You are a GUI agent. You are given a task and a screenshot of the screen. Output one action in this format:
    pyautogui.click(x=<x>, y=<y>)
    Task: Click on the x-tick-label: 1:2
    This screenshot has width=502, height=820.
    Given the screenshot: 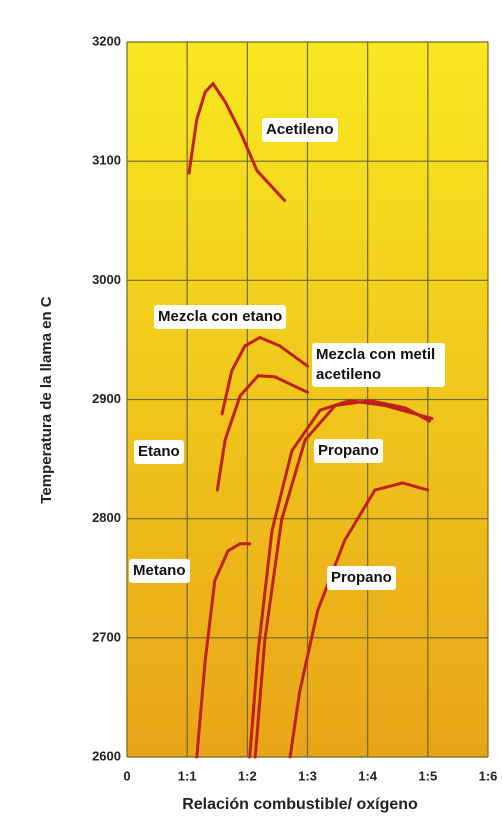 What is the action you would take?
    pyautogui.click(x=247, y=775)
    